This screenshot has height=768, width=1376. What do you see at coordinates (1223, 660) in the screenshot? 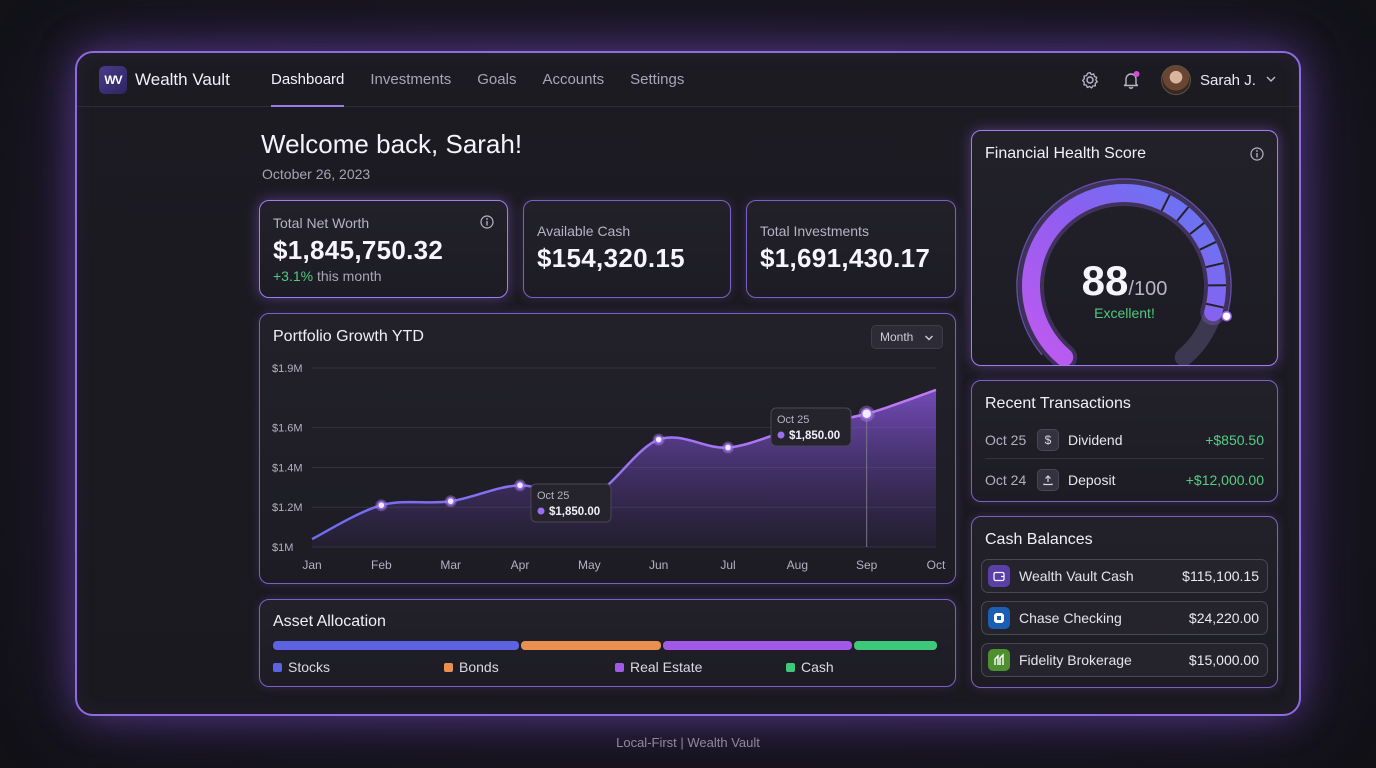
I see `balance-amount: $15,000.00` at bounding box center [1223, 660].